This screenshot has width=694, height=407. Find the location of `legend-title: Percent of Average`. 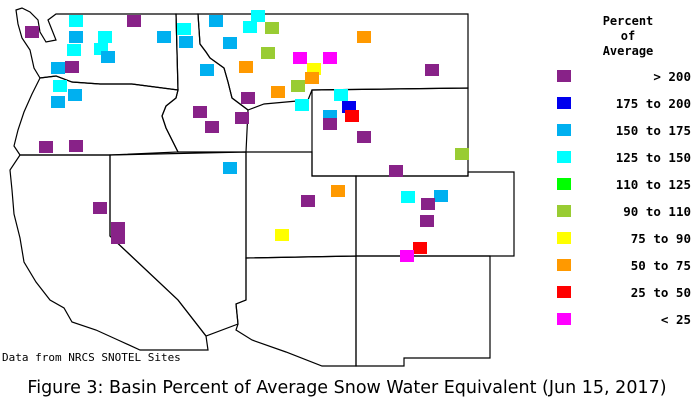

legend-title: Percent of Average is located at coordinates (628, 36).